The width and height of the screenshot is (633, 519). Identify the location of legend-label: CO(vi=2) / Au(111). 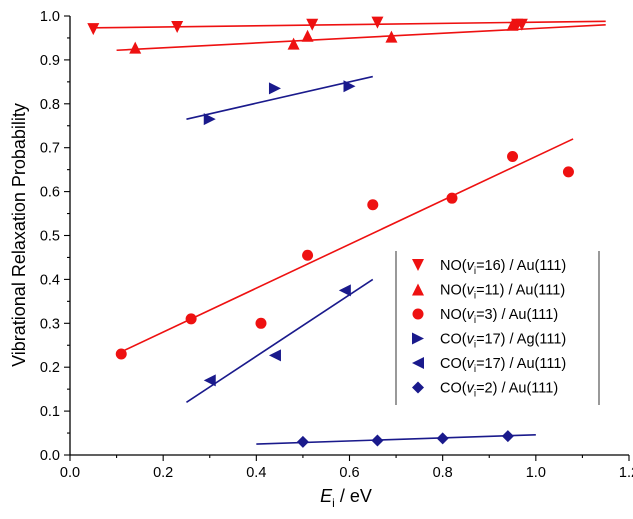
(499, 390).